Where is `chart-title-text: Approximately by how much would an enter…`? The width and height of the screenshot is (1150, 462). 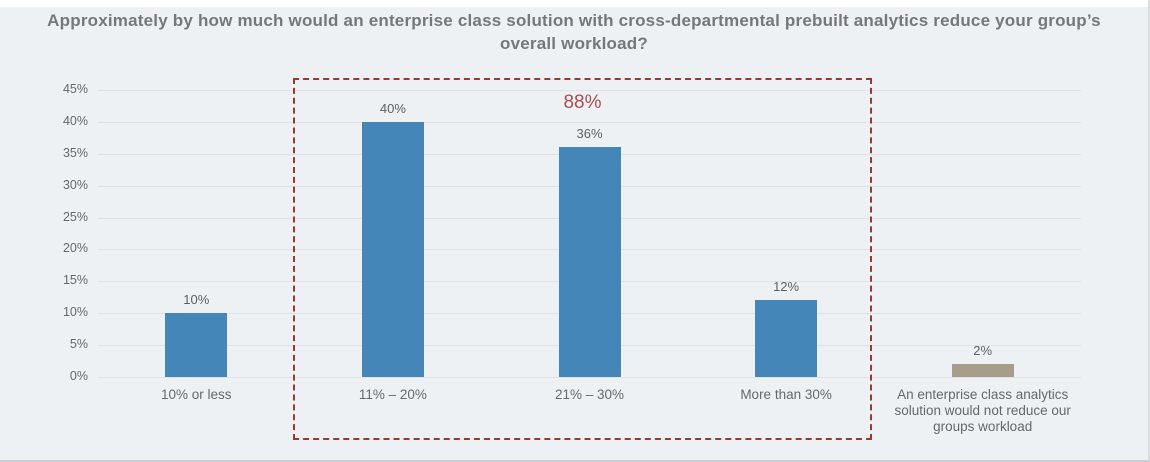 chart-title-text: Approximately by how much would an enter… is located at coordinates (574, 32).